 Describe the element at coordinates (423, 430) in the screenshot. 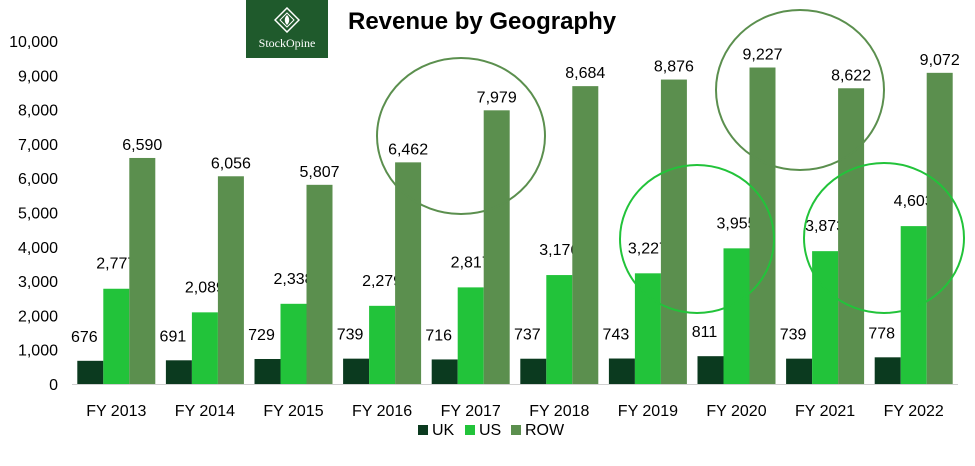

I see `legend-swatch-uk` at that location.